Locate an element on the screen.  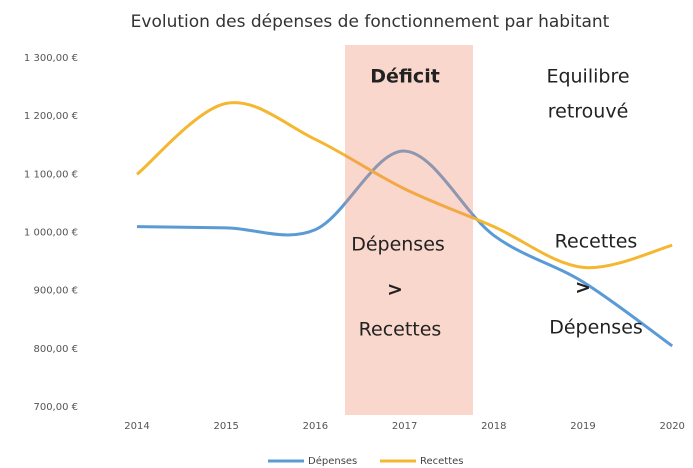
x-tick-label: 2015 is located at coordinates (225, 426).